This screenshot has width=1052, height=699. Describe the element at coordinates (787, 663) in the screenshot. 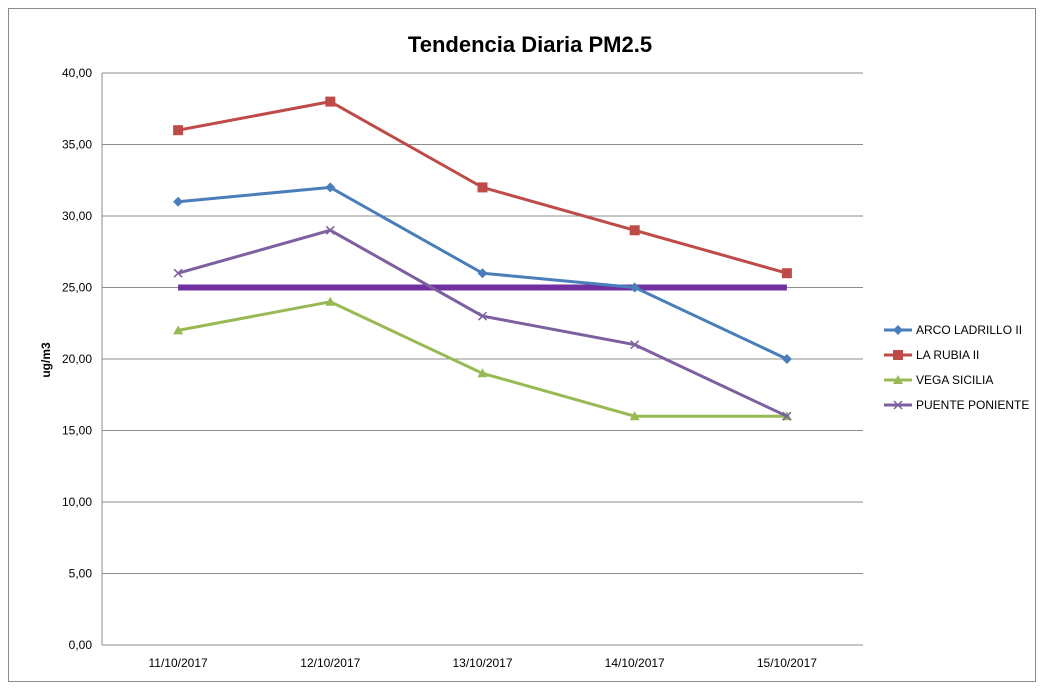

I see `x-tick-label: 15/10/2017` at that location.